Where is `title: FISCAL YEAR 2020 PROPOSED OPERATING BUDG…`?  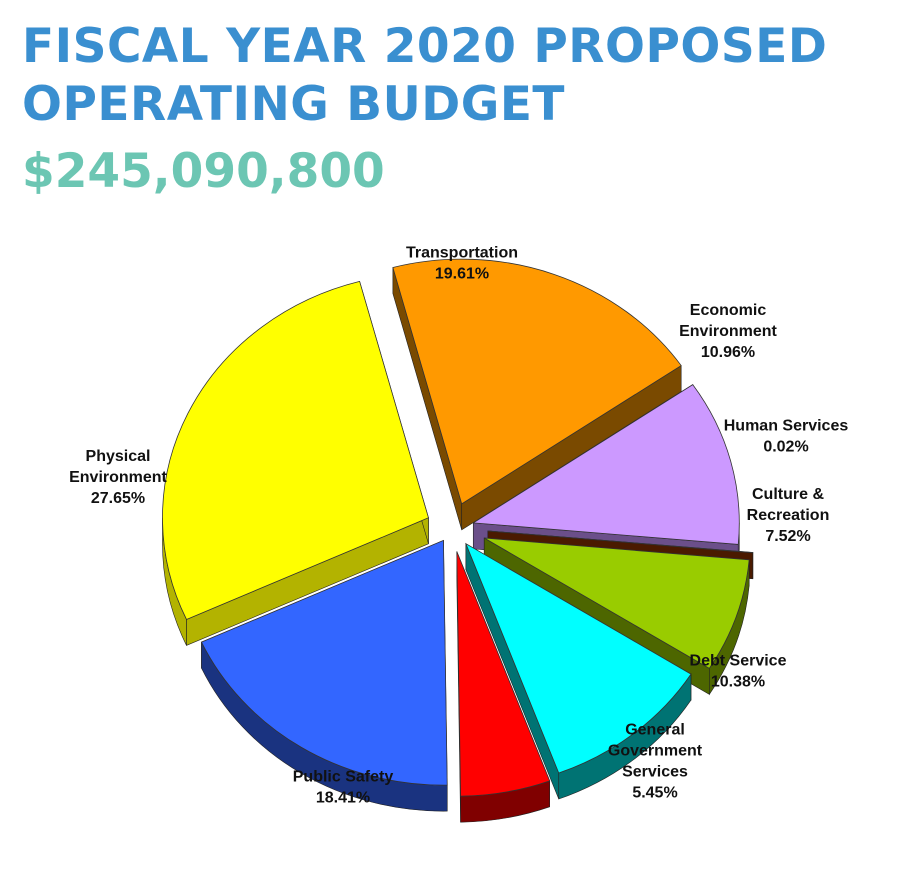 title: FISCAL YEAR 2020 PROPOSED OPERATING BUDG… is located at coordinates (467, 76).